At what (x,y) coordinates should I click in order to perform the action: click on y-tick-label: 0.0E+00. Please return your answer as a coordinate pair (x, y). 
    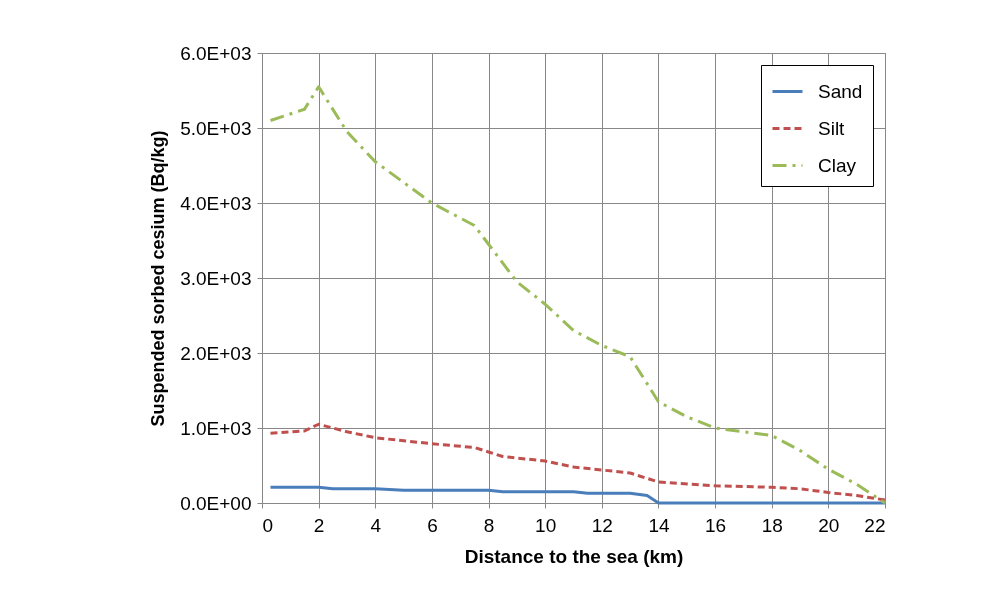
    Looking at the image, I should click on (216, 503).